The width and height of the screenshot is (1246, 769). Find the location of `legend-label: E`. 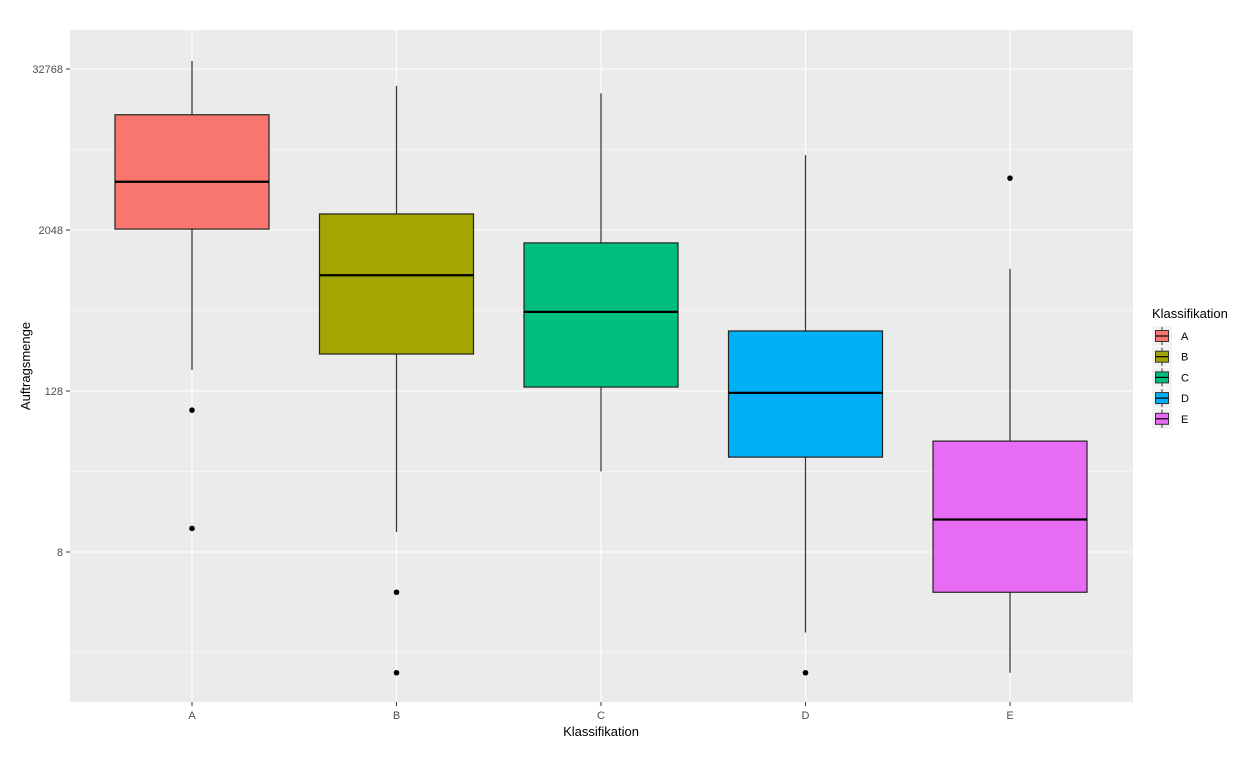

legend-label: E is located at coordinates (1184, 420).